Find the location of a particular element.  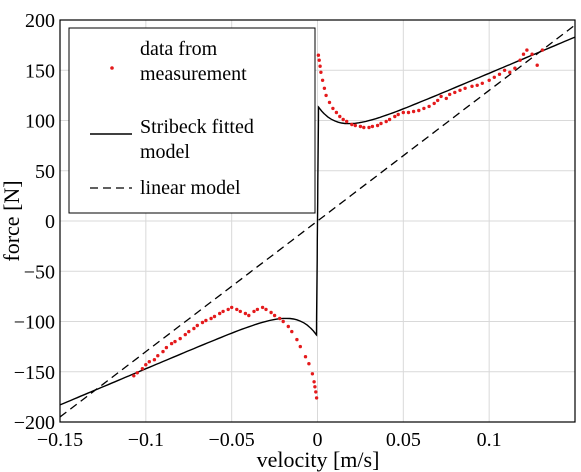

x-tick-label: 0 is located at coordinates (318, 440).